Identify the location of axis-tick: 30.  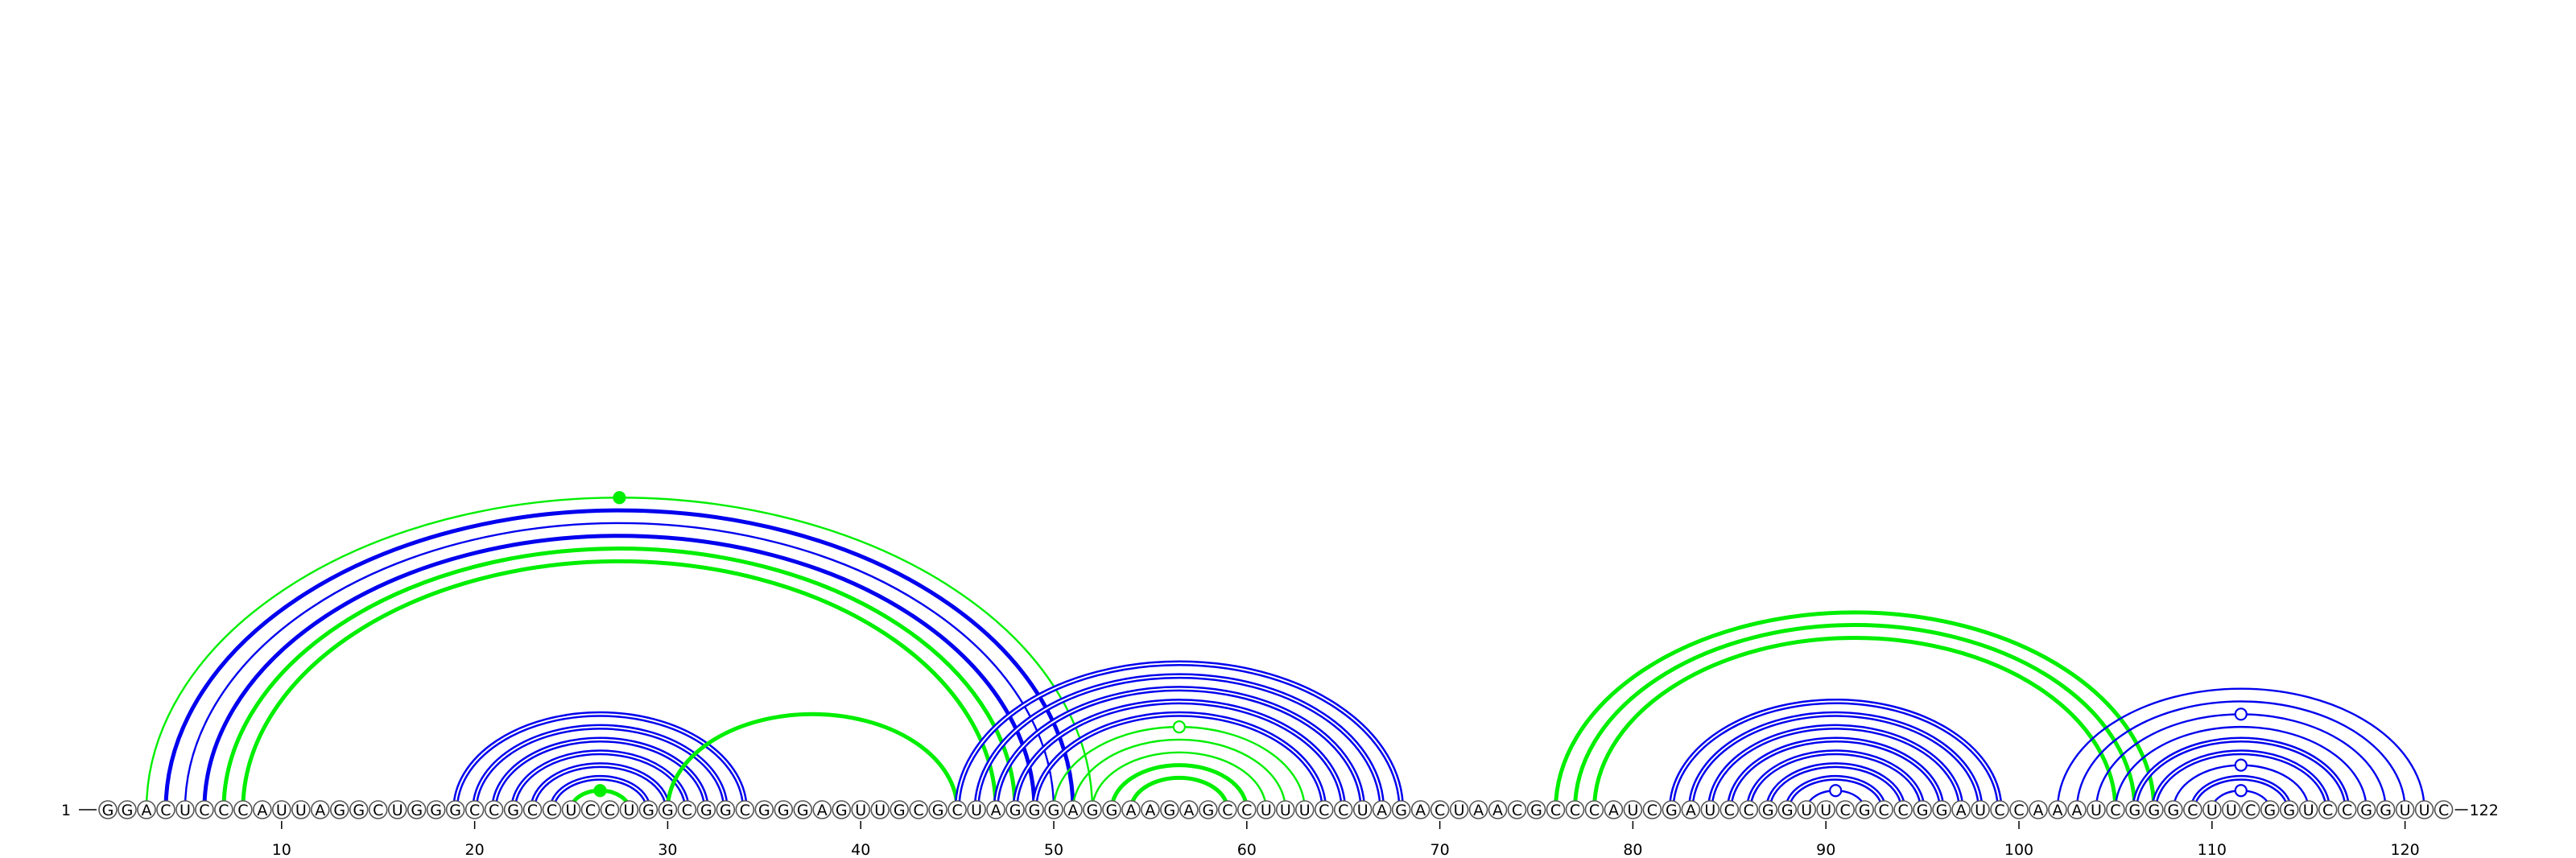
(668, 839).